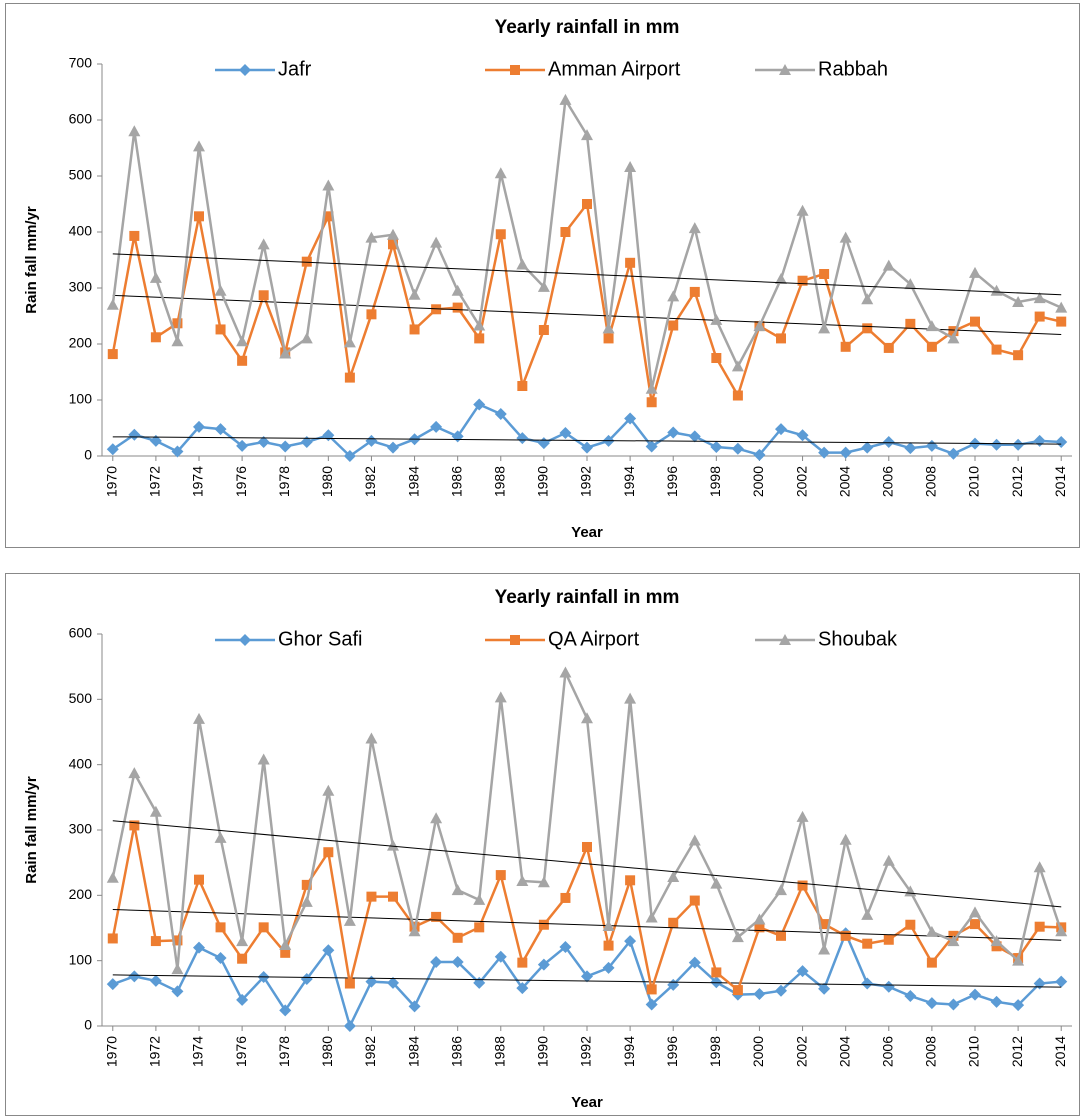 This screenshot has height=1118, width=1081. Describe the element at coordinates (629, 1051) in the screenshot. I see `x-tick-label: 1994` at that location.